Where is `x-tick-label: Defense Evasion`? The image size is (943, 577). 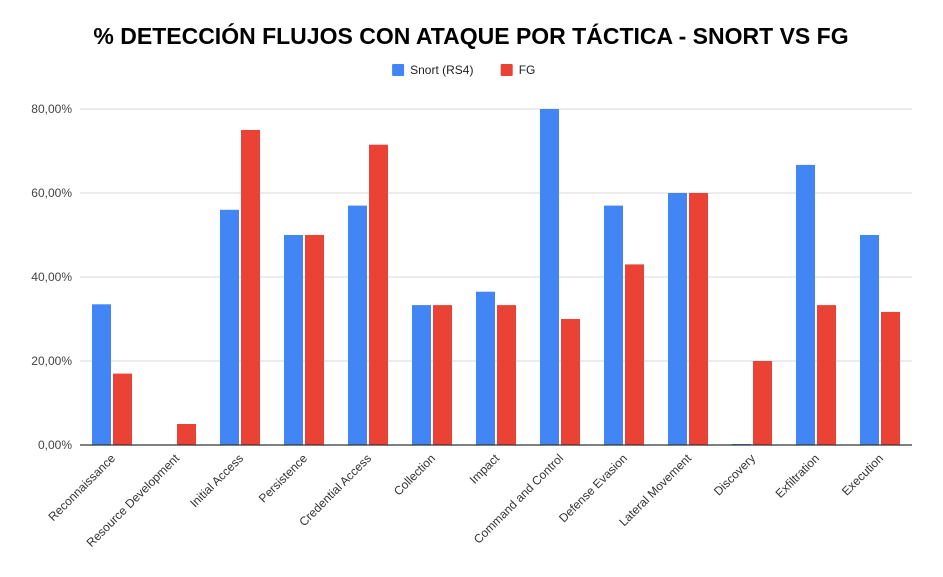 x-tick-label: Defense Evasion is located at coordinates (593, 488).